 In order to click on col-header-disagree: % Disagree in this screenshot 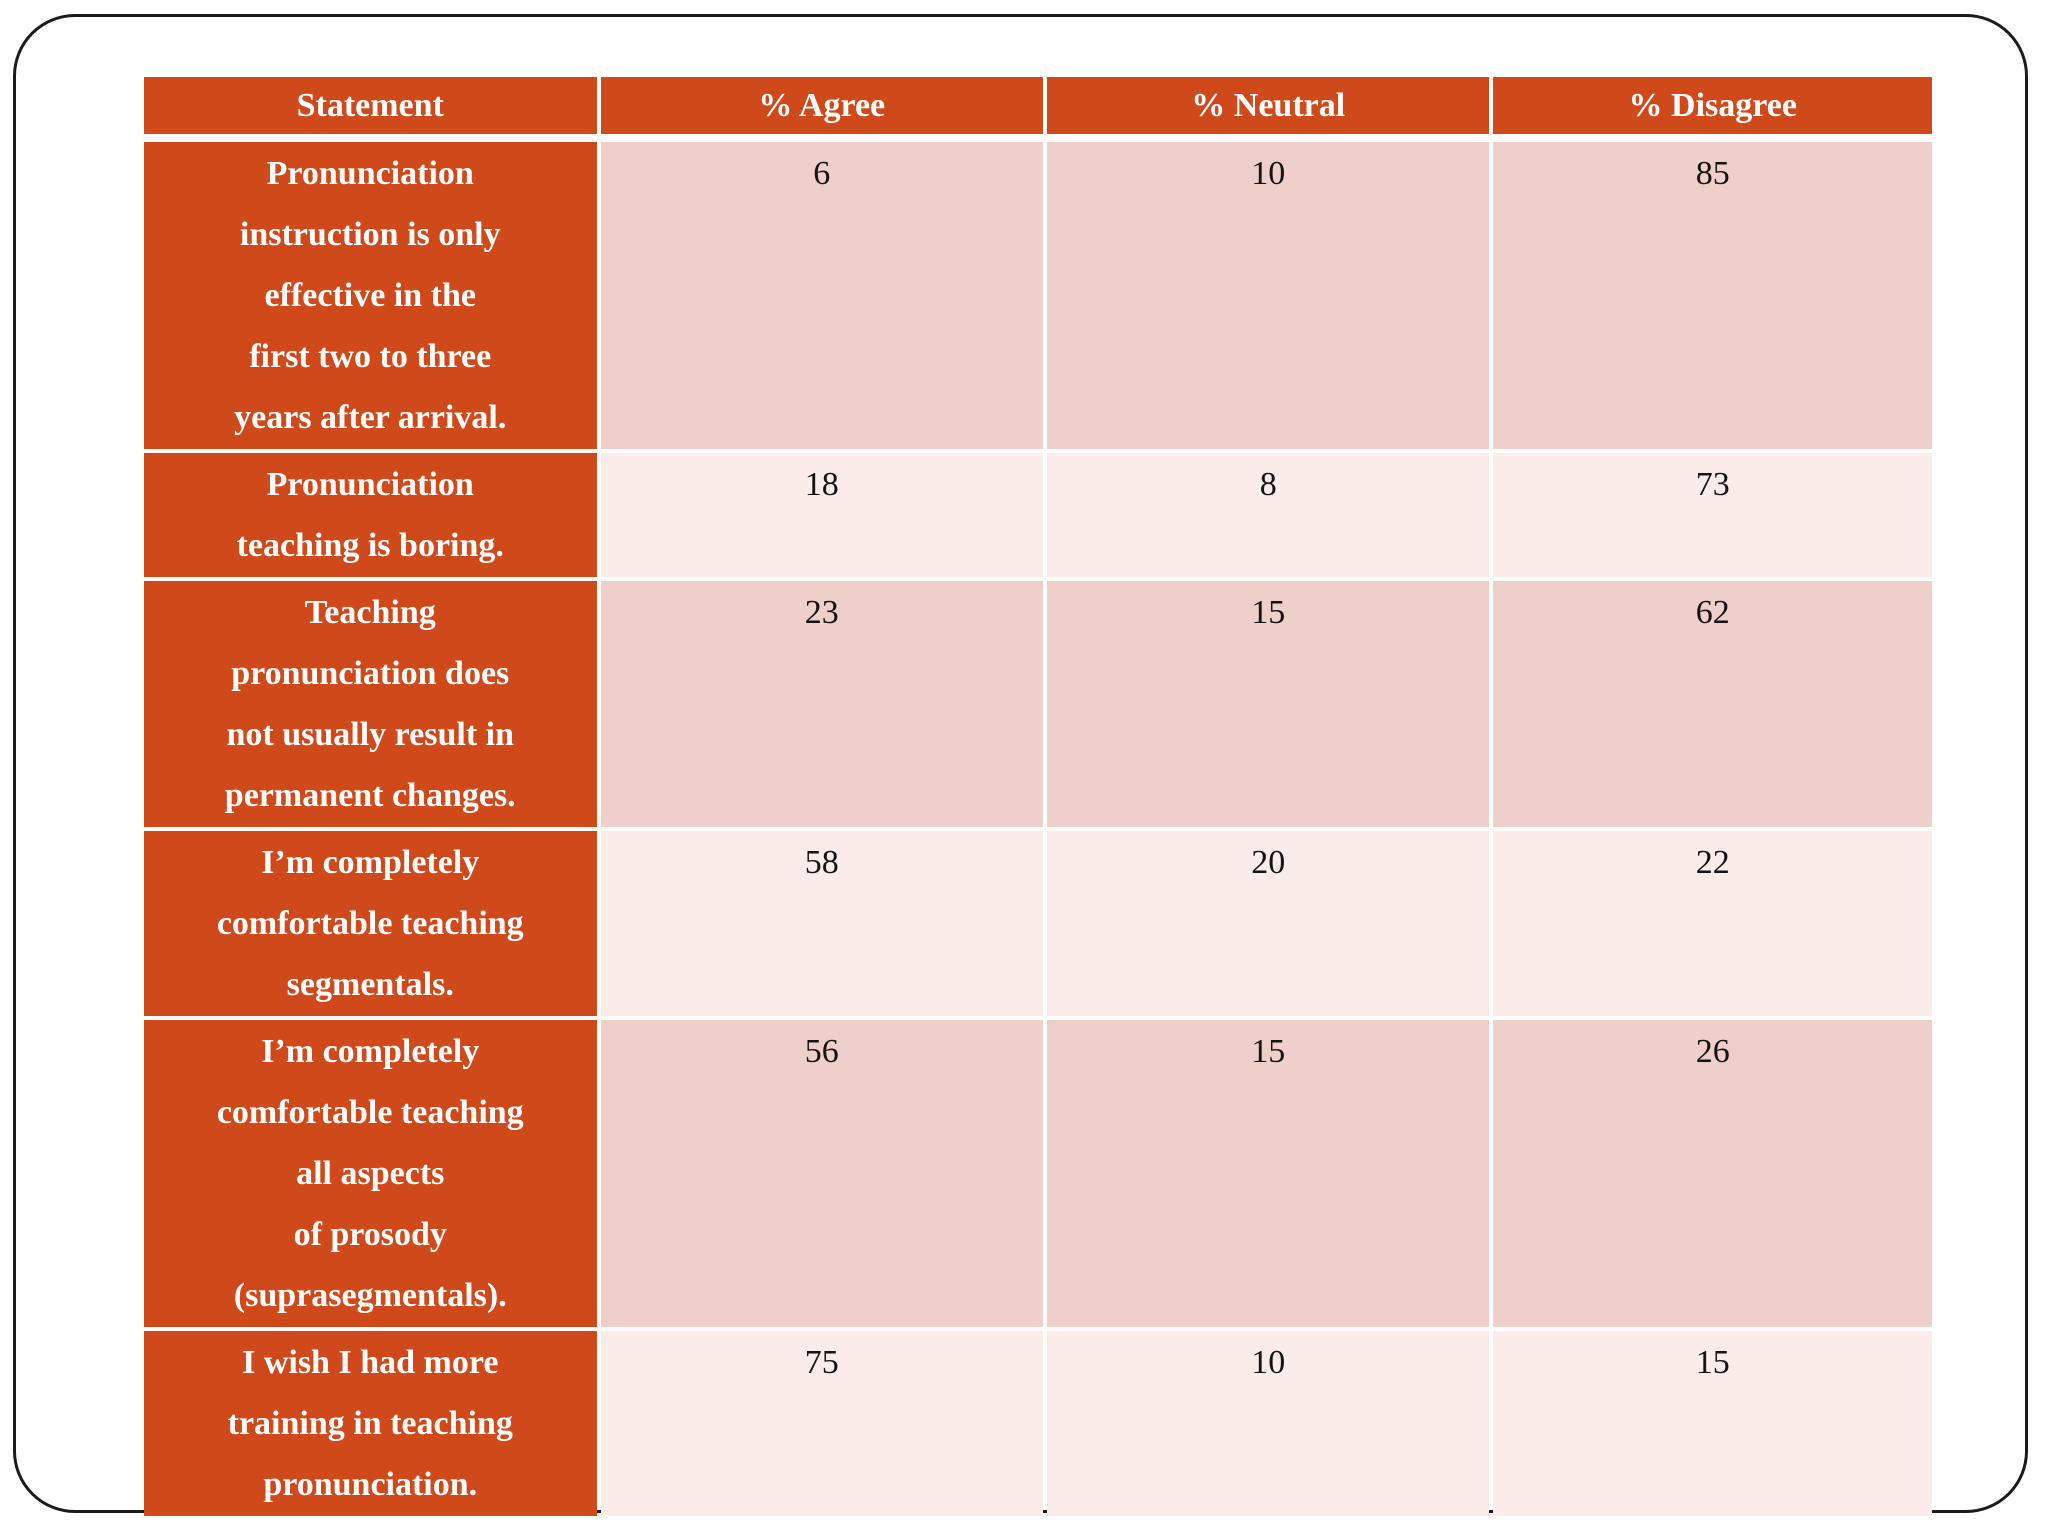, I will do `click(1712, 107)`.